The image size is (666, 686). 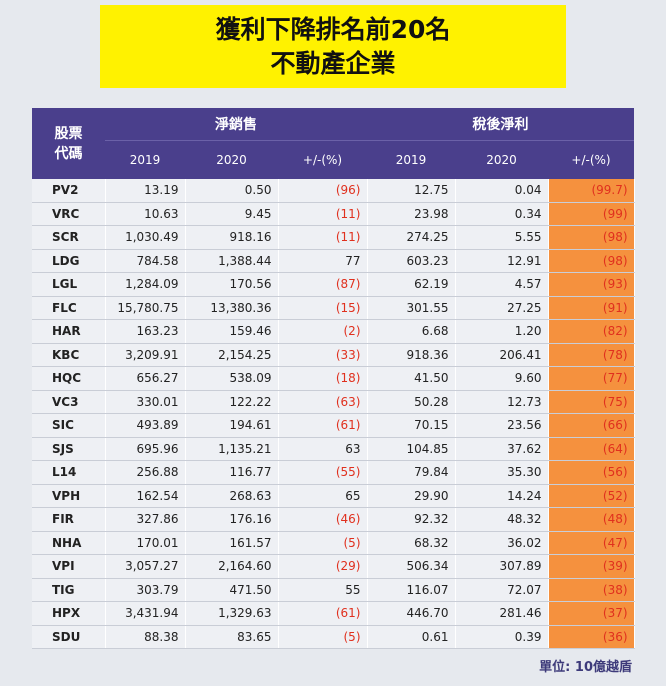 What do you see at coordinates (68, 153) in the screenshot?
I see `header-text: 代碼` at bounding box center [68, 153].